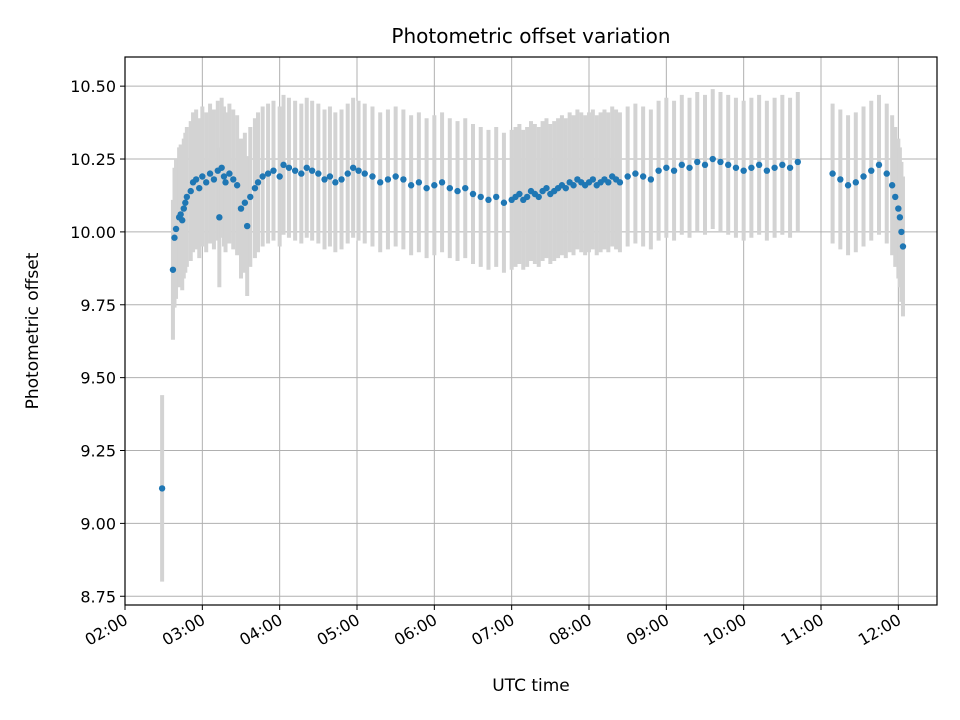 The image size is (960, 720). Describe the element at coordinates (802, 630) in the screenshot. I see `x-tick-label: 11:00` at that location.